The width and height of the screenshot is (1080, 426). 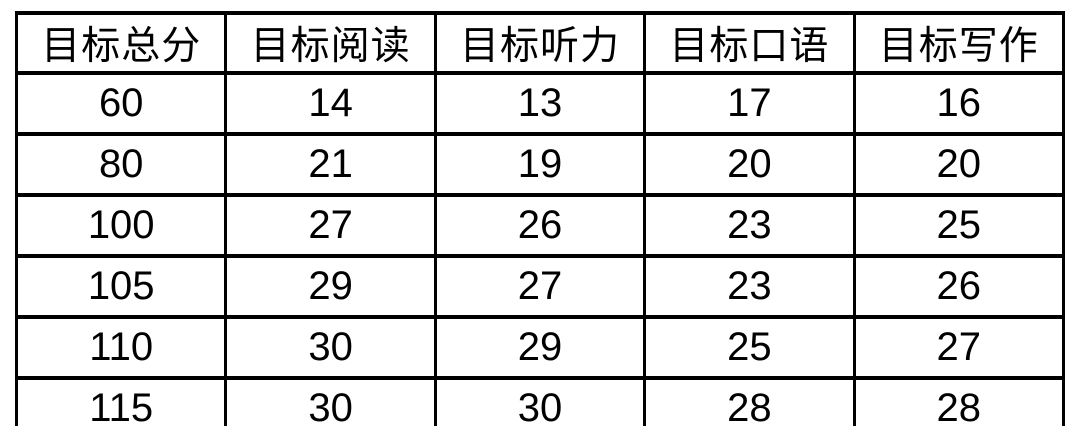 I want to click on table-cell-total: 115, so click(x=121, y=401).